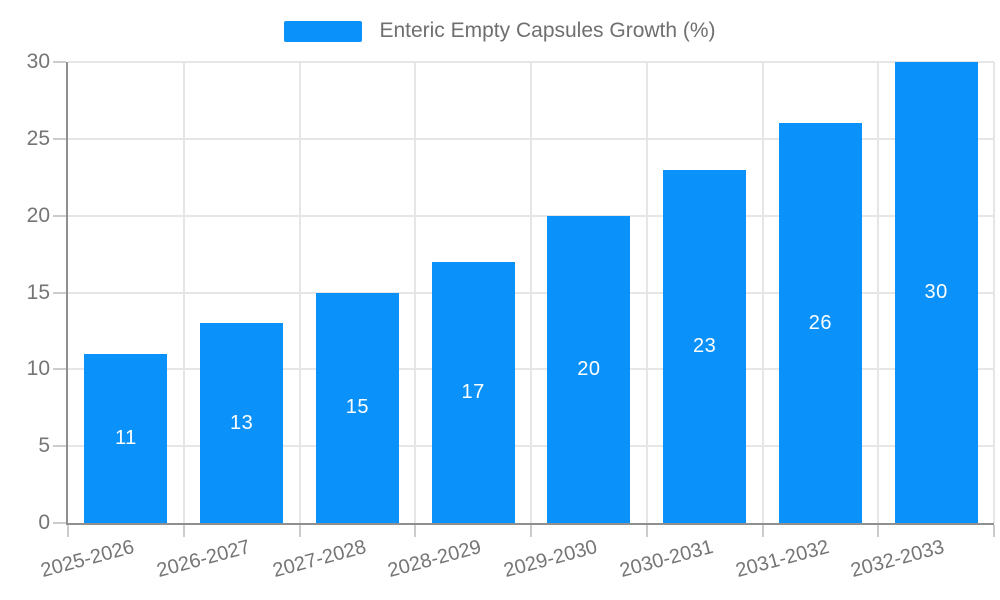 The height and width of the screenshot is (600, 1000). I want to click on y-axis-line, so click(67, 293).